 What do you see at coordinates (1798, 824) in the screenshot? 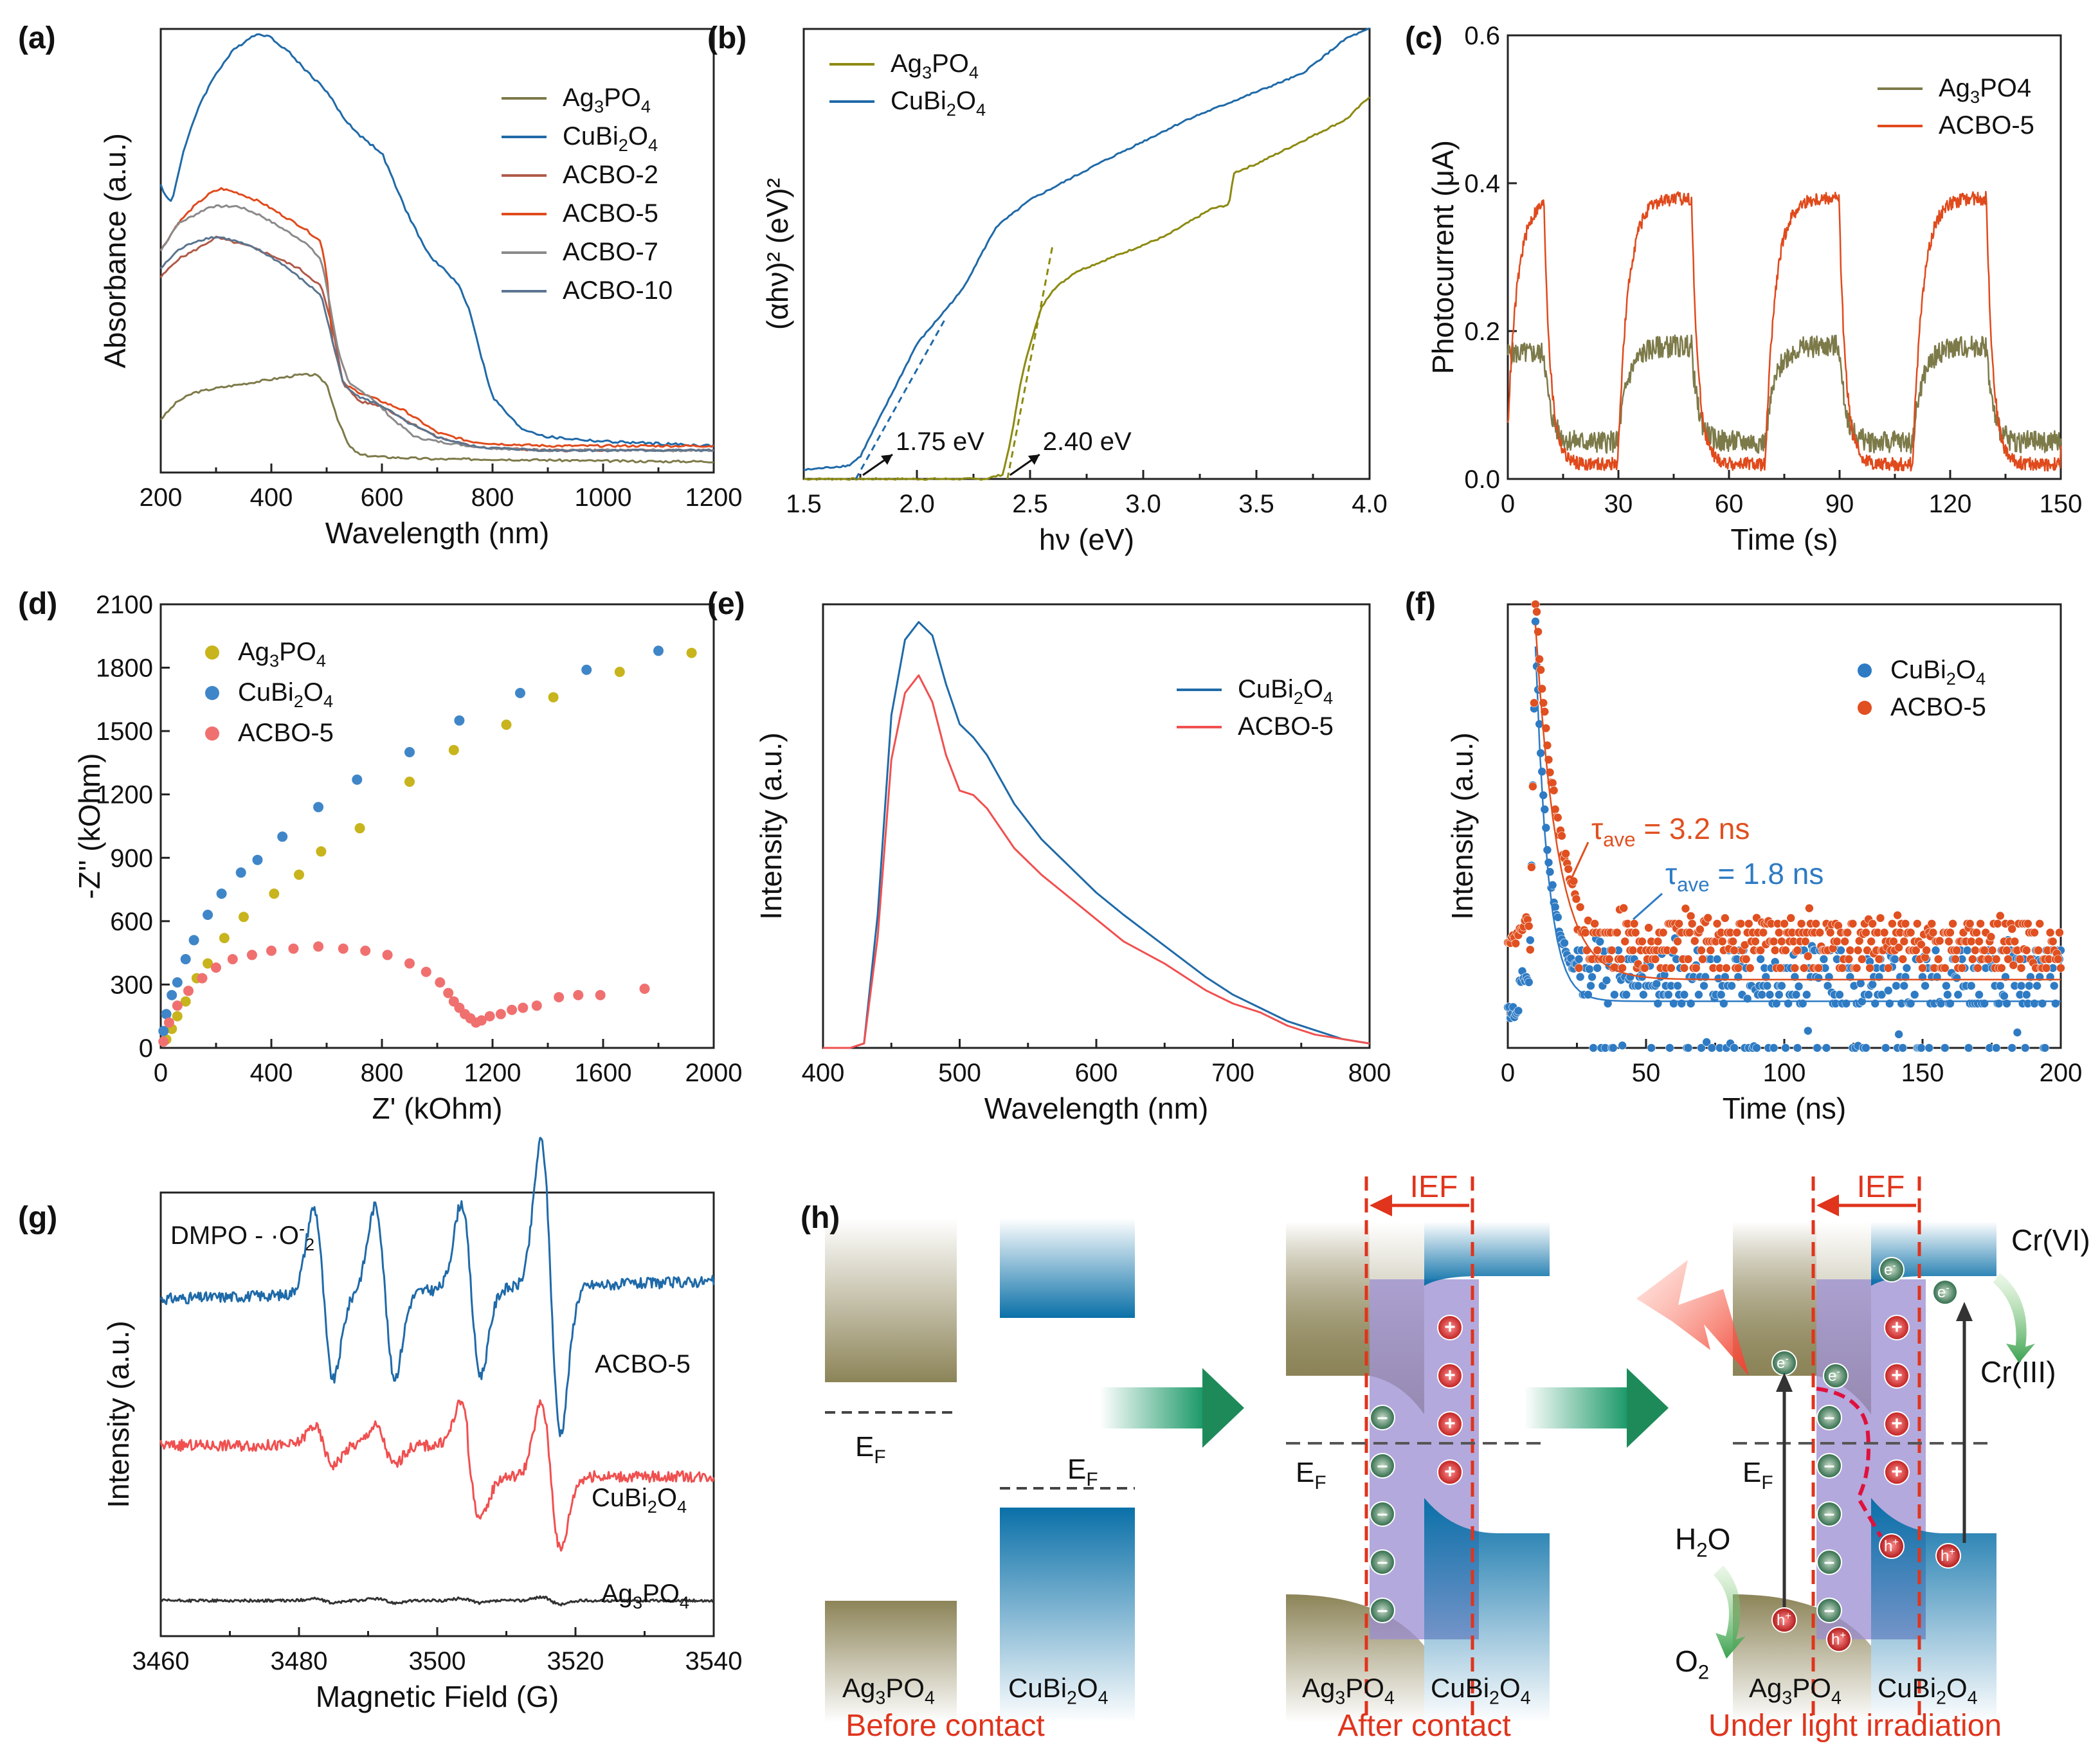
I see `fit-line-CuBi2O4` at bounding box center [1798, 824].